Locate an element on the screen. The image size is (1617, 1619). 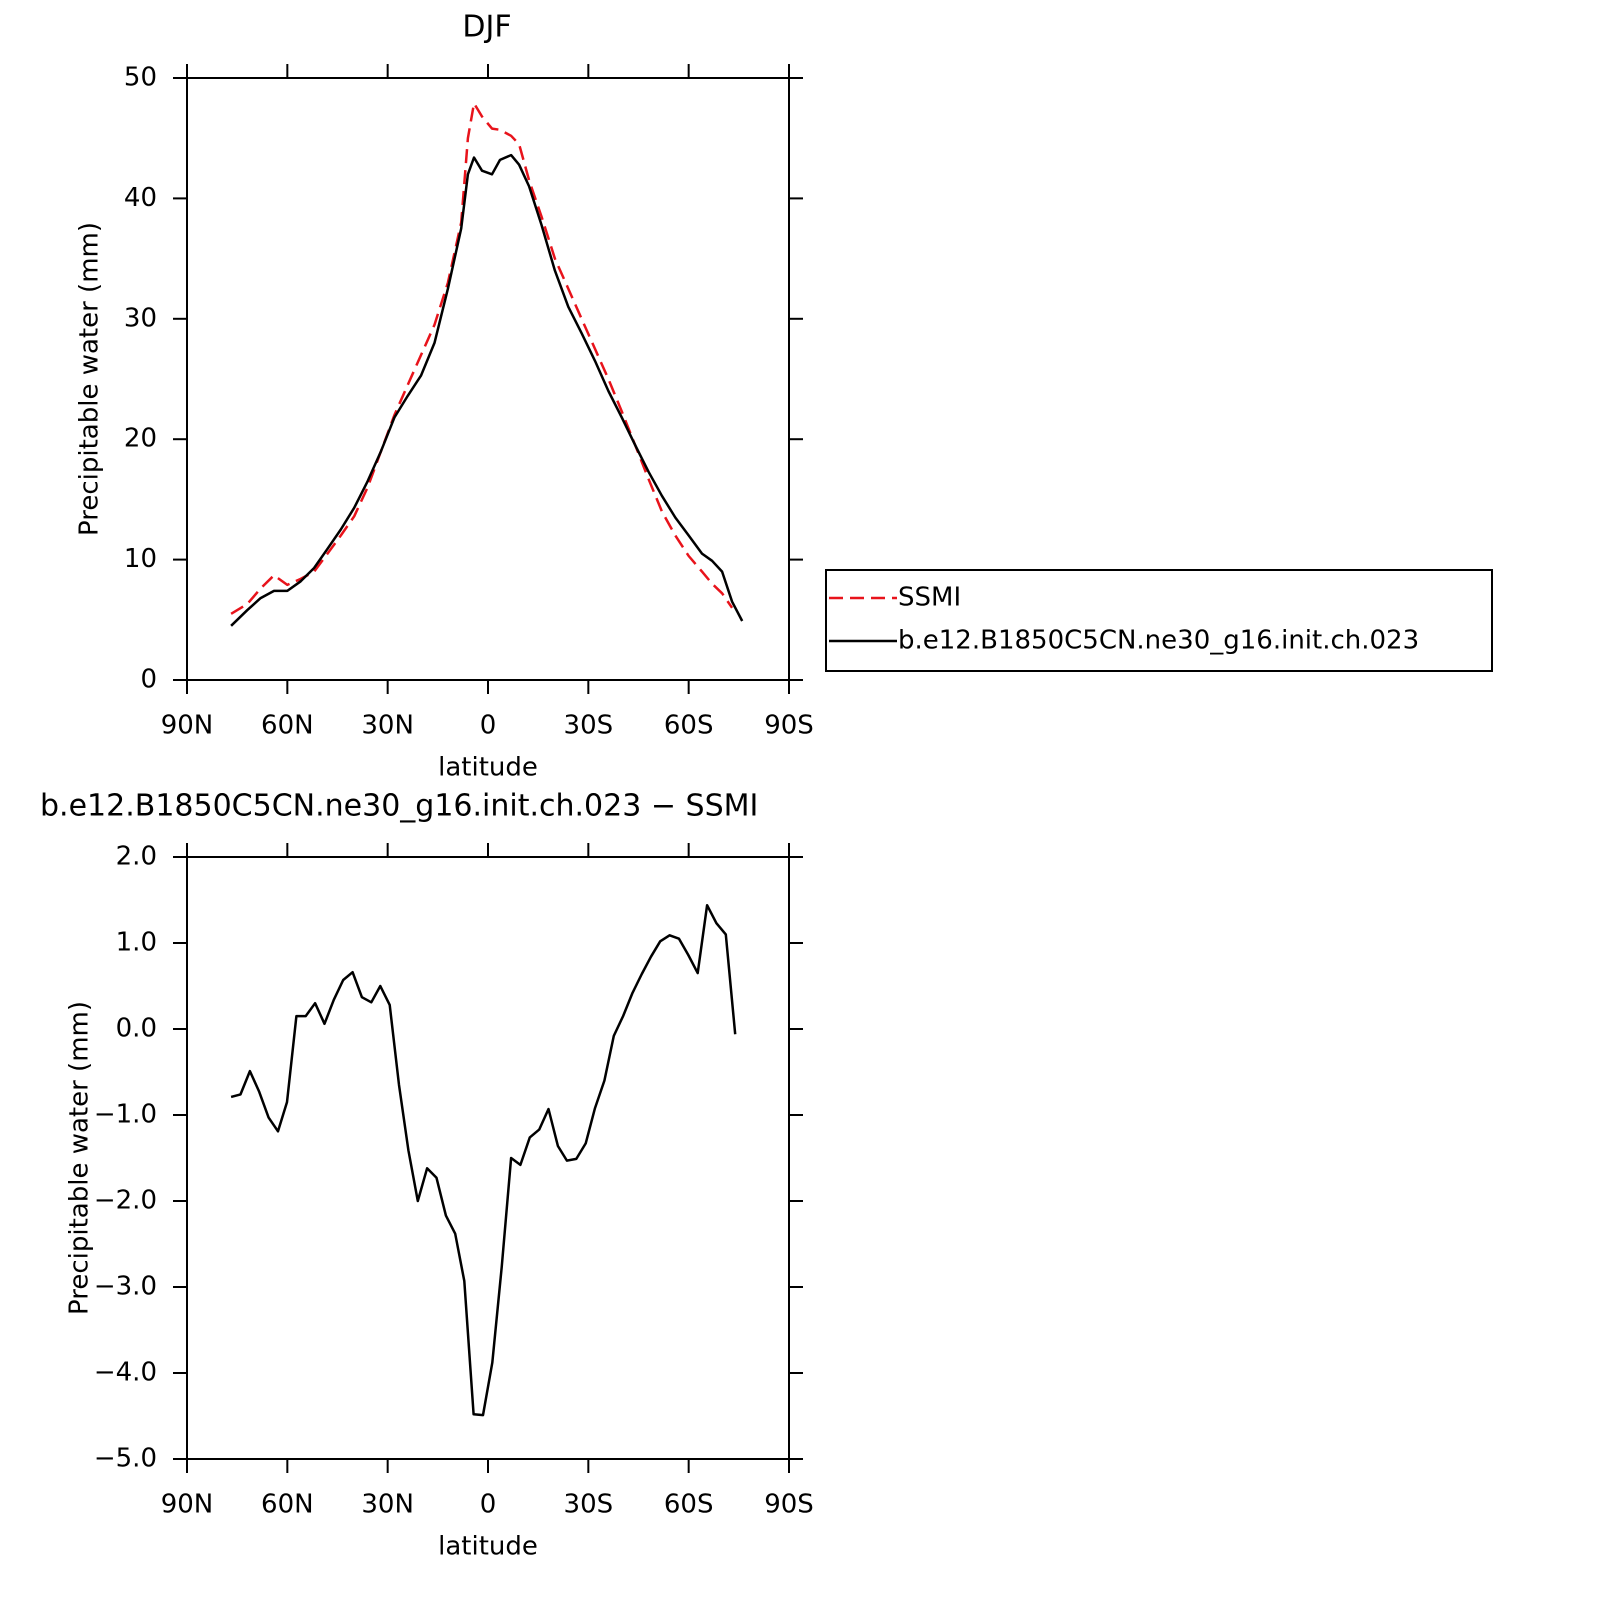
plot-frame is located at coordinates (488, 1158).